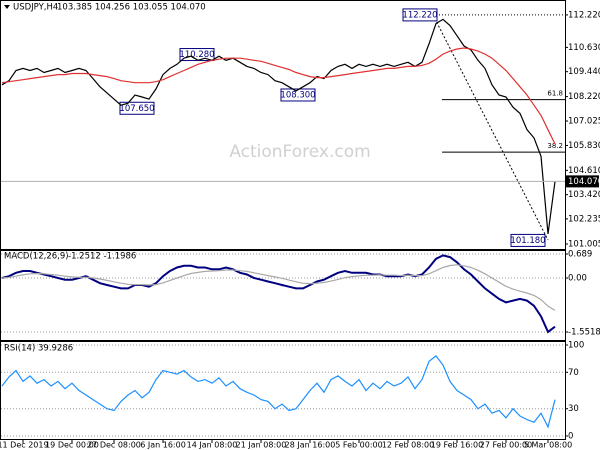 This screenshot has height=450, width=600. Describe the element at coordinates (24, 445) in the screenshot. I see `x-tick-label: 11 Dec 2019` at that location.